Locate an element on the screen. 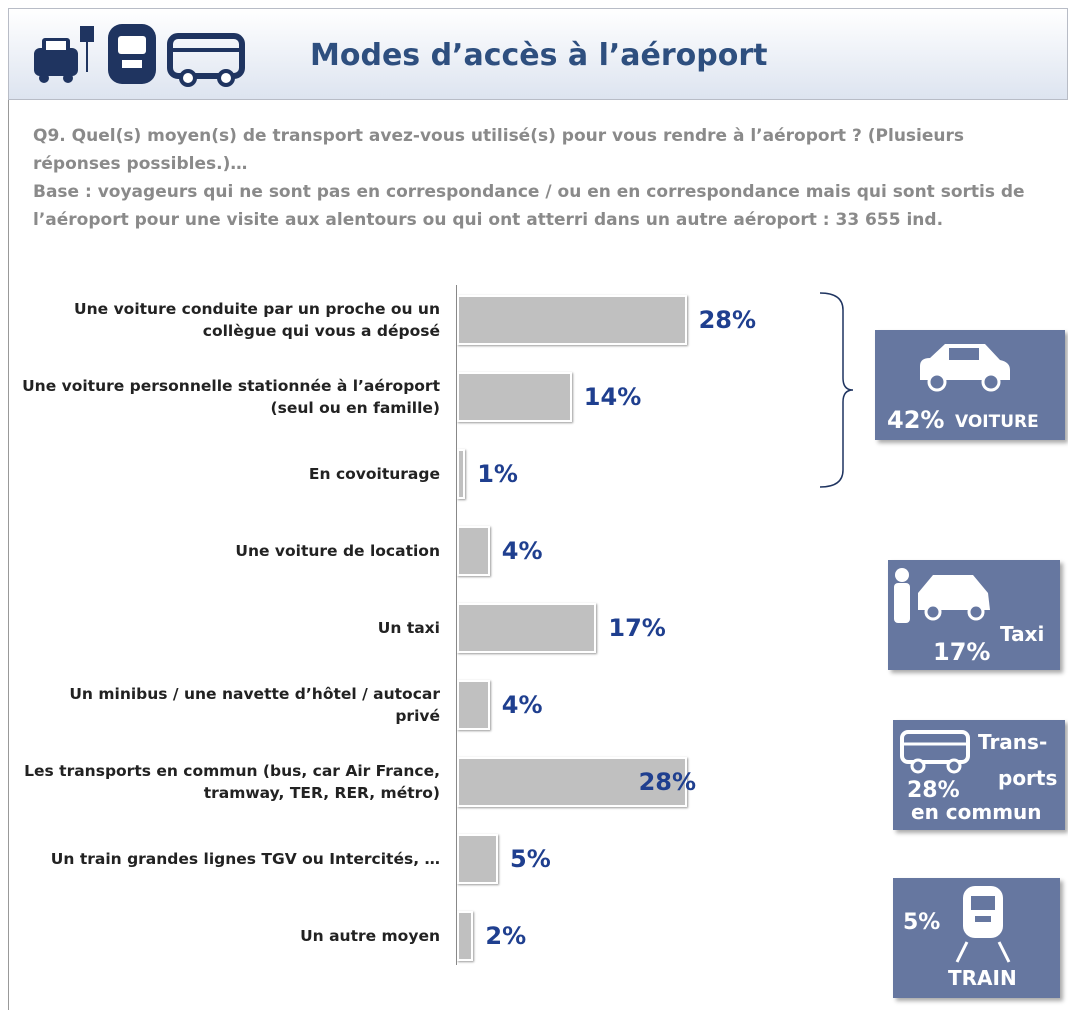  summary-label: en commun is located at coordinates (976, 812).